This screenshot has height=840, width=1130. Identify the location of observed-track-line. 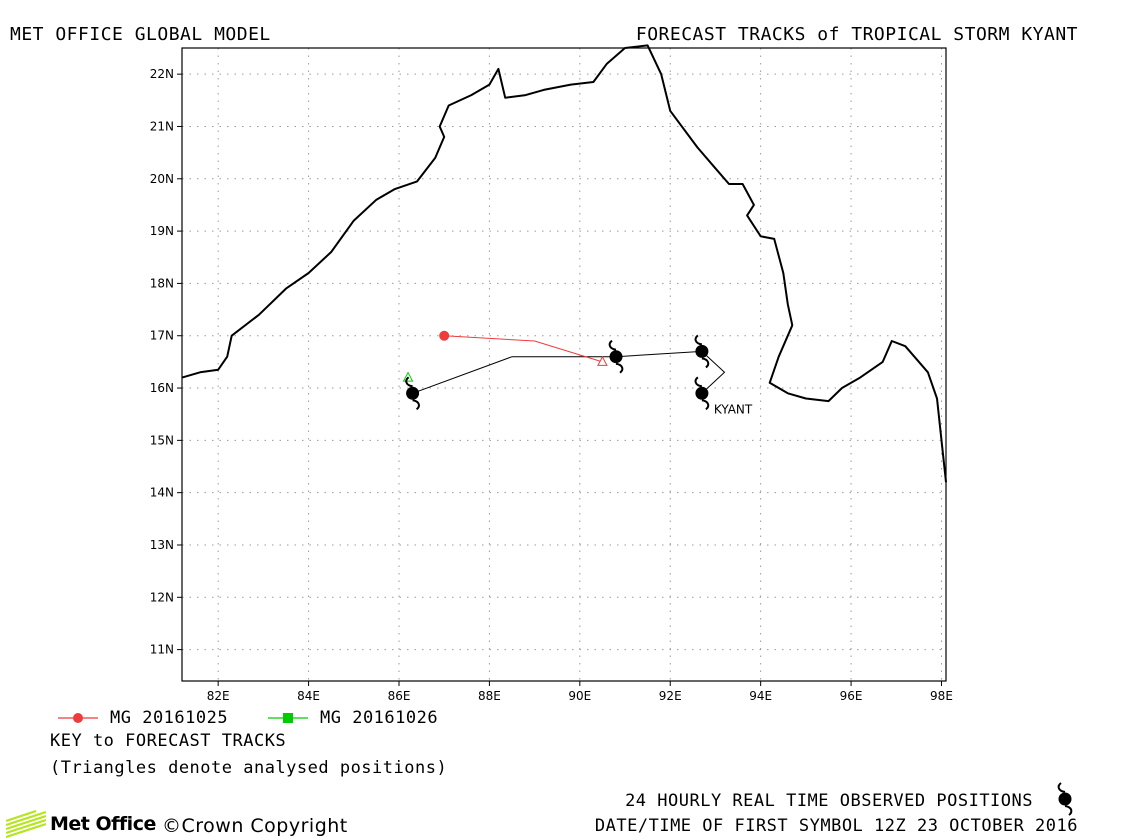
(569, 372).